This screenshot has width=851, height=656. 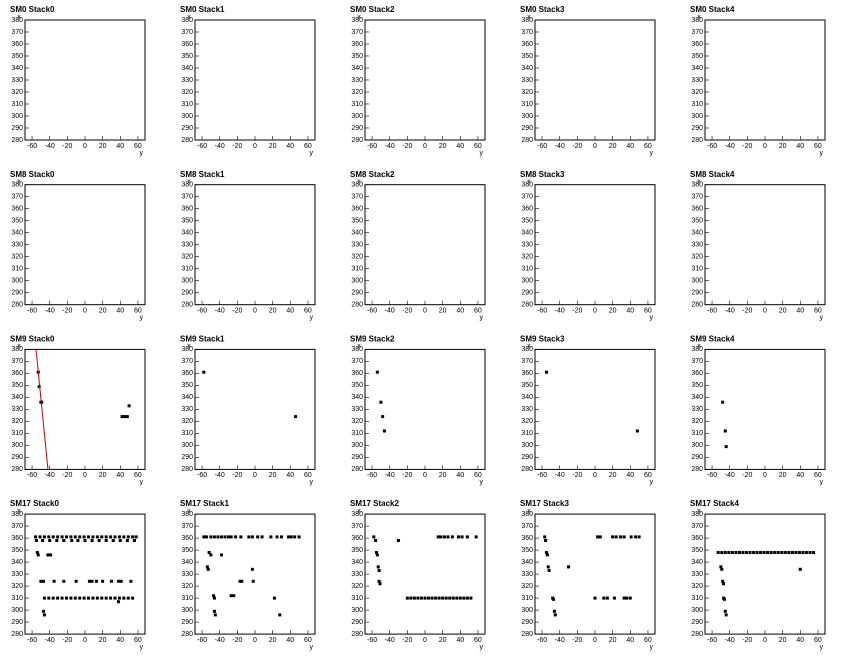 What do you see at coordinates (42, 409) in the screenshot?
I see `fit-line` at bounding box center [42, 409].